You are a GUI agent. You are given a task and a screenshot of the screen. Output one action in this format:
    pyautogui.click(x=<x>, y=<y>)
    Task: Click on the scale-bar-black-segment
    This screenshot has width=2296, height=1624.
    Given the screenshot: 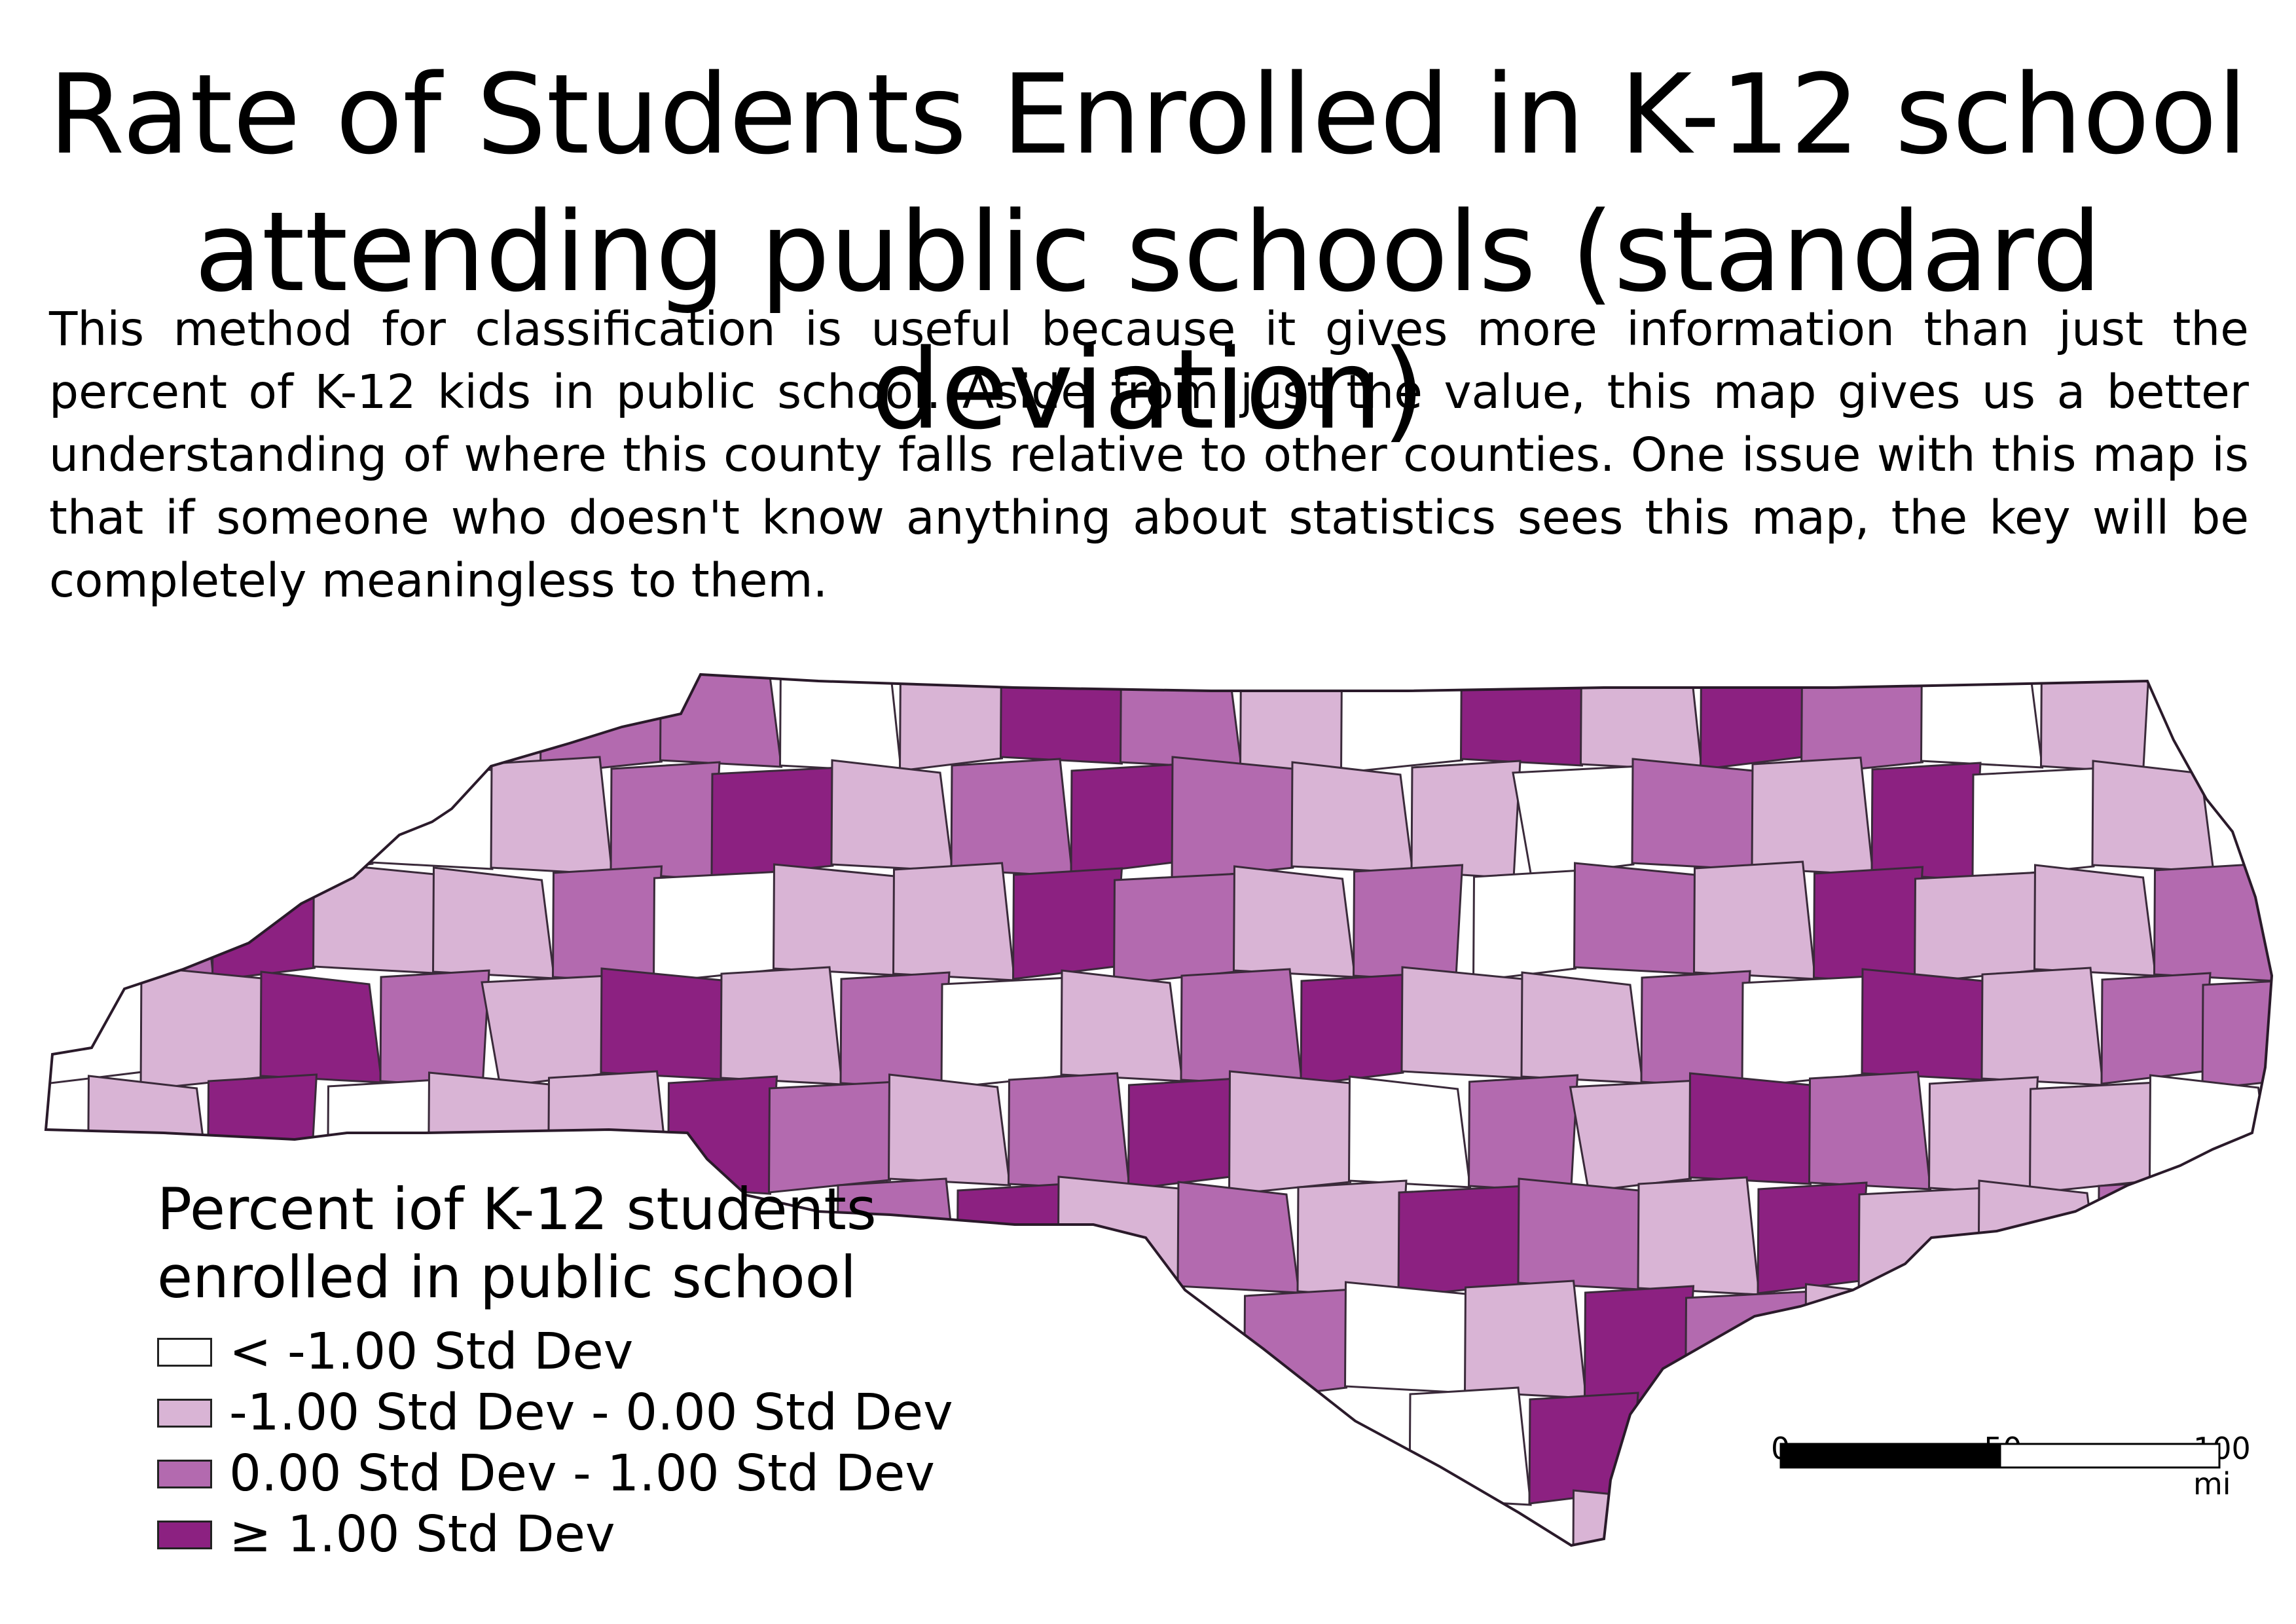 What is the action you would take?
    pyautogui.click(x=1890, y=1456)
    